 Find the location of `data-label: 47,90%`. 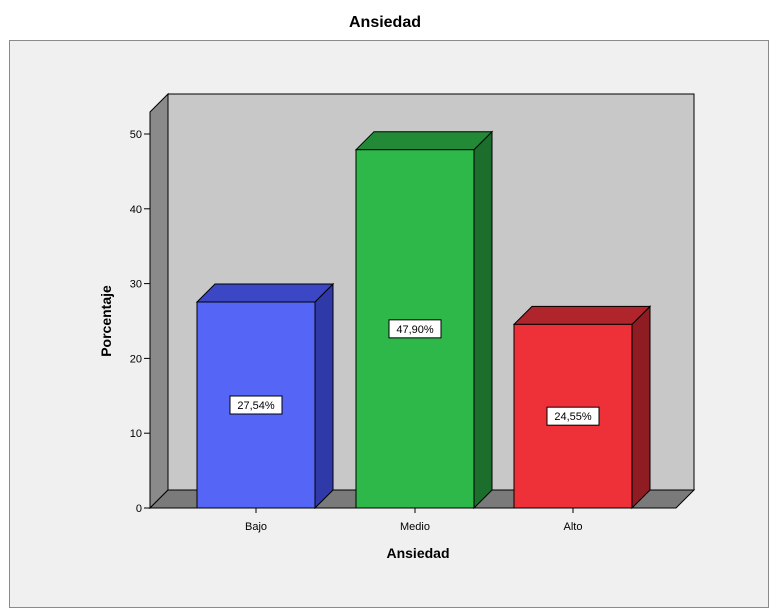

data-label: 47,90% is located at coordinates (415, 330).